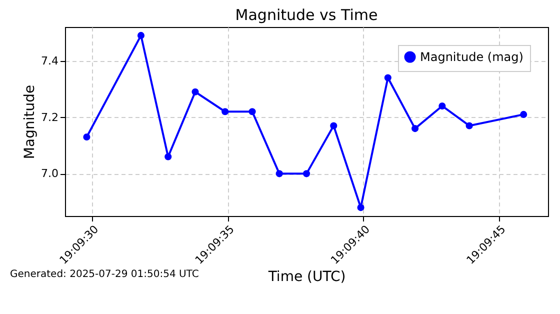 The image size is (560, 314). I want to click on y-axis-title: Magnitude, so click(30, 122).